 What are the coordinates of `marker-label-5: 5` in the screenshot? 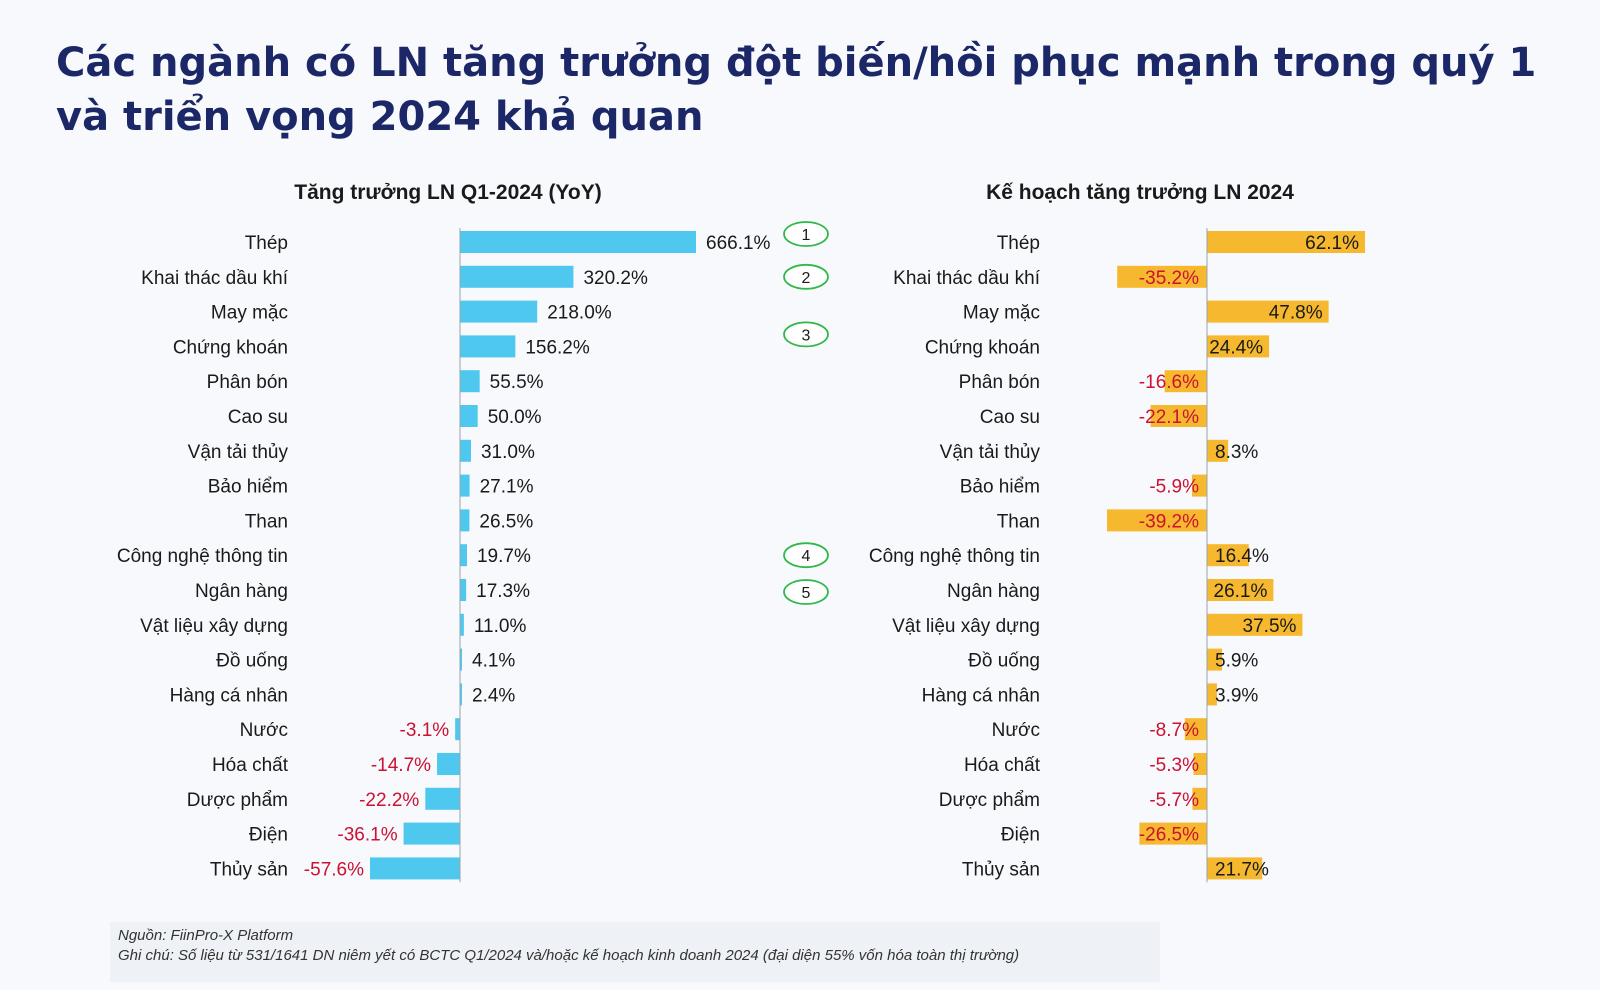 It's located at (806, 593).